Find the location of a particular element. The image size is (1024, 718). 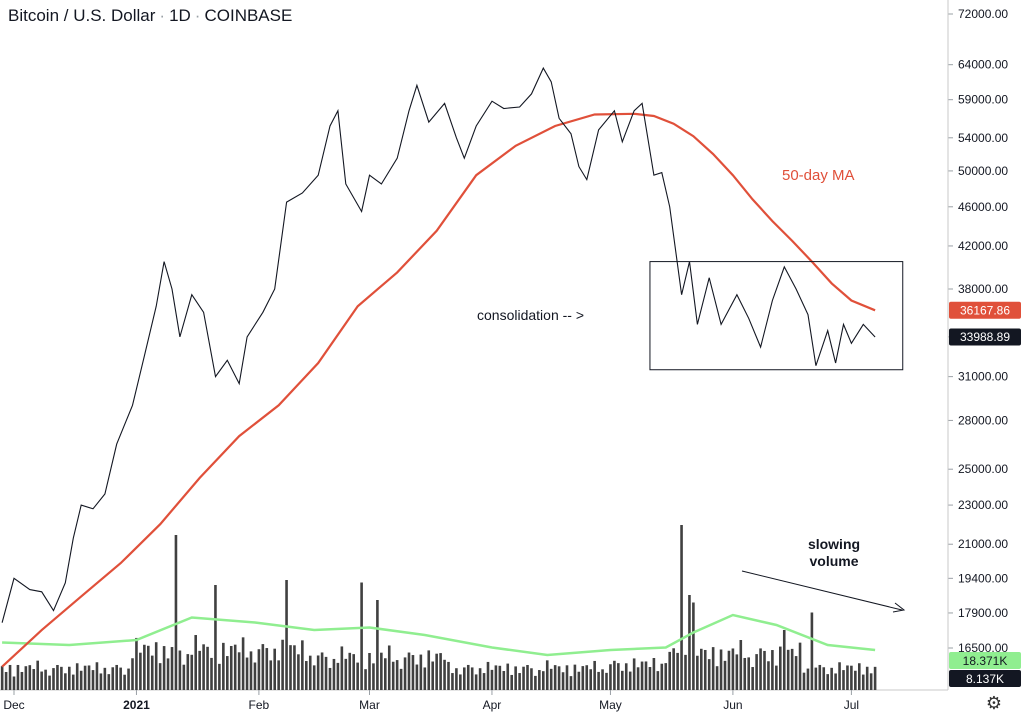

svg-text: 36167.86 is located at coordinates (985, 310).